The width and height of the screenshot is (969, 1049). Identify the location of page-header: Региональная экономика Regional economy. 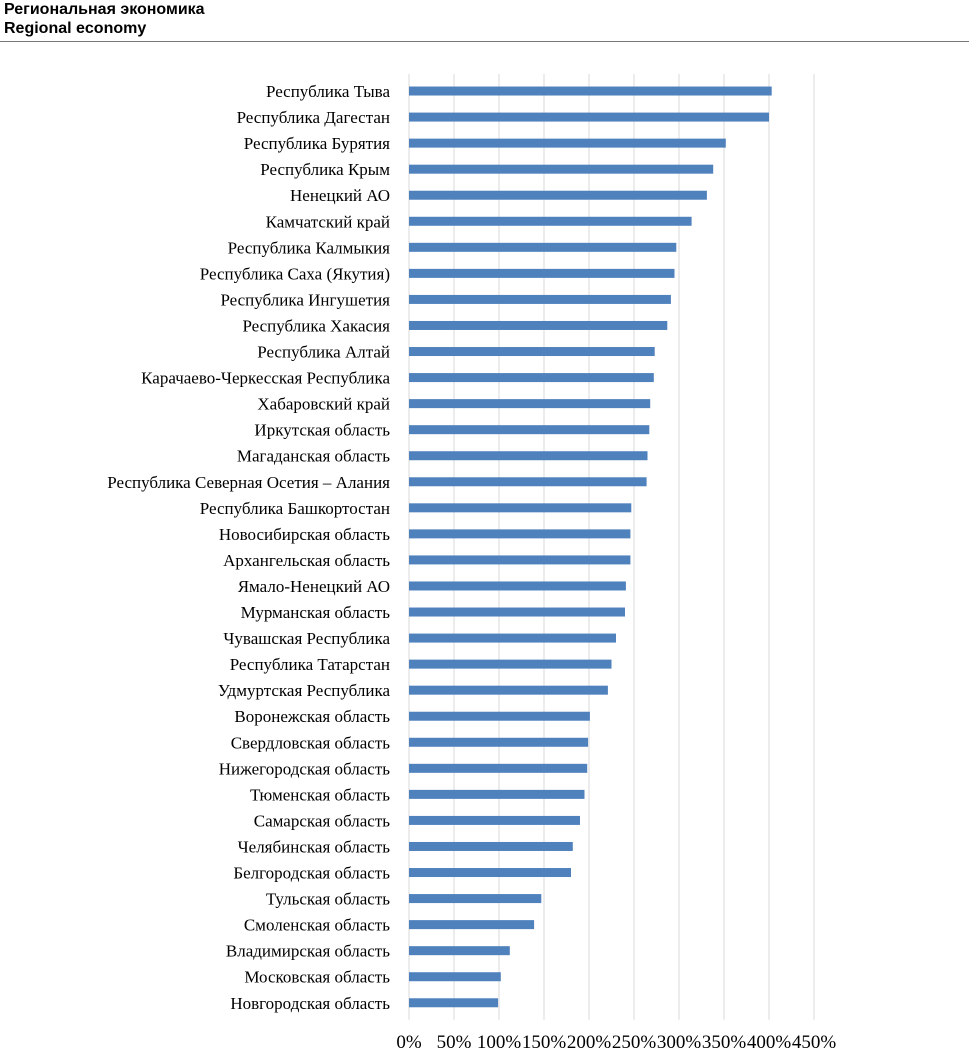
(104, 19).